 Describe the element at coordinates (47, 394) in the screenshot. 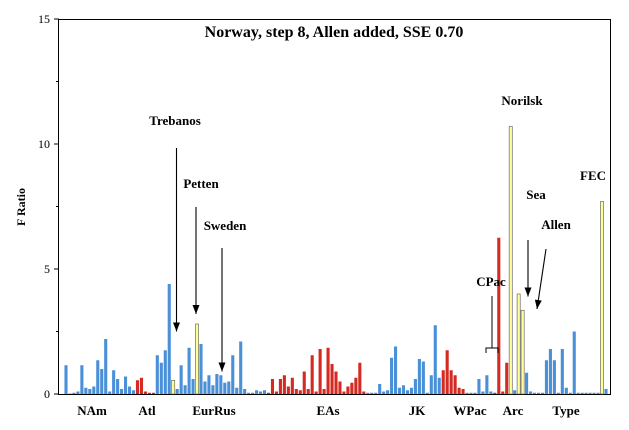

I see `y-tick-label: 0` at that location.